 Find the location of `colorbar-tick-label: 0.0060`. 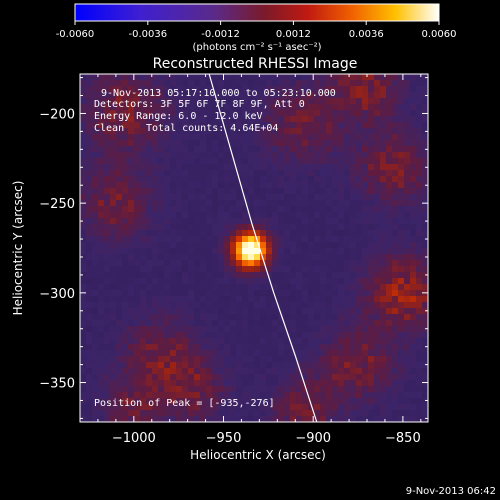

colorbar-tick-label: 0.0060 is located at coordinates (439, 34).